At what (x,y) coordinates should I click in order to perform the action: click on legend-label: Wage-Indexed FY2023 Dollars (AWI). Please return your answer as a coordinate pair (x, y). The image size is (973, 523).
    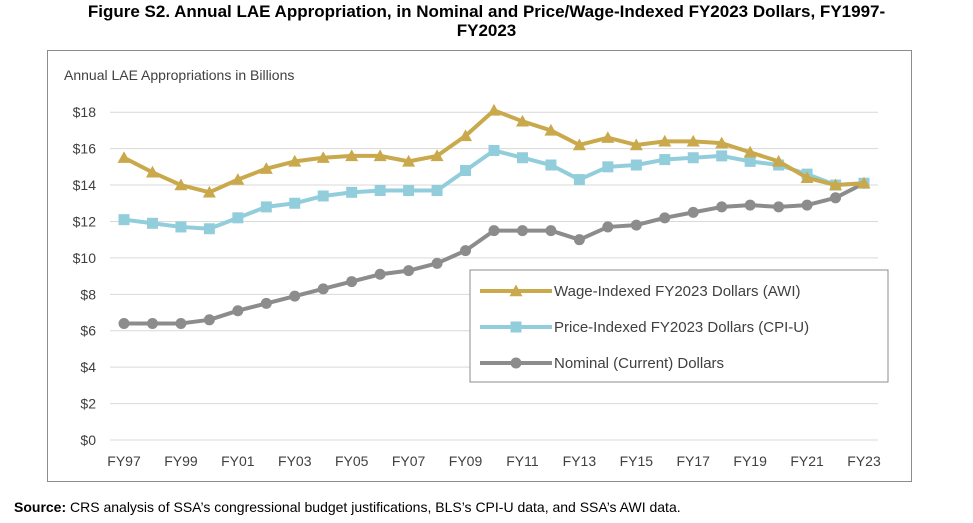
    Looking at the image, I should click on (677, 291).